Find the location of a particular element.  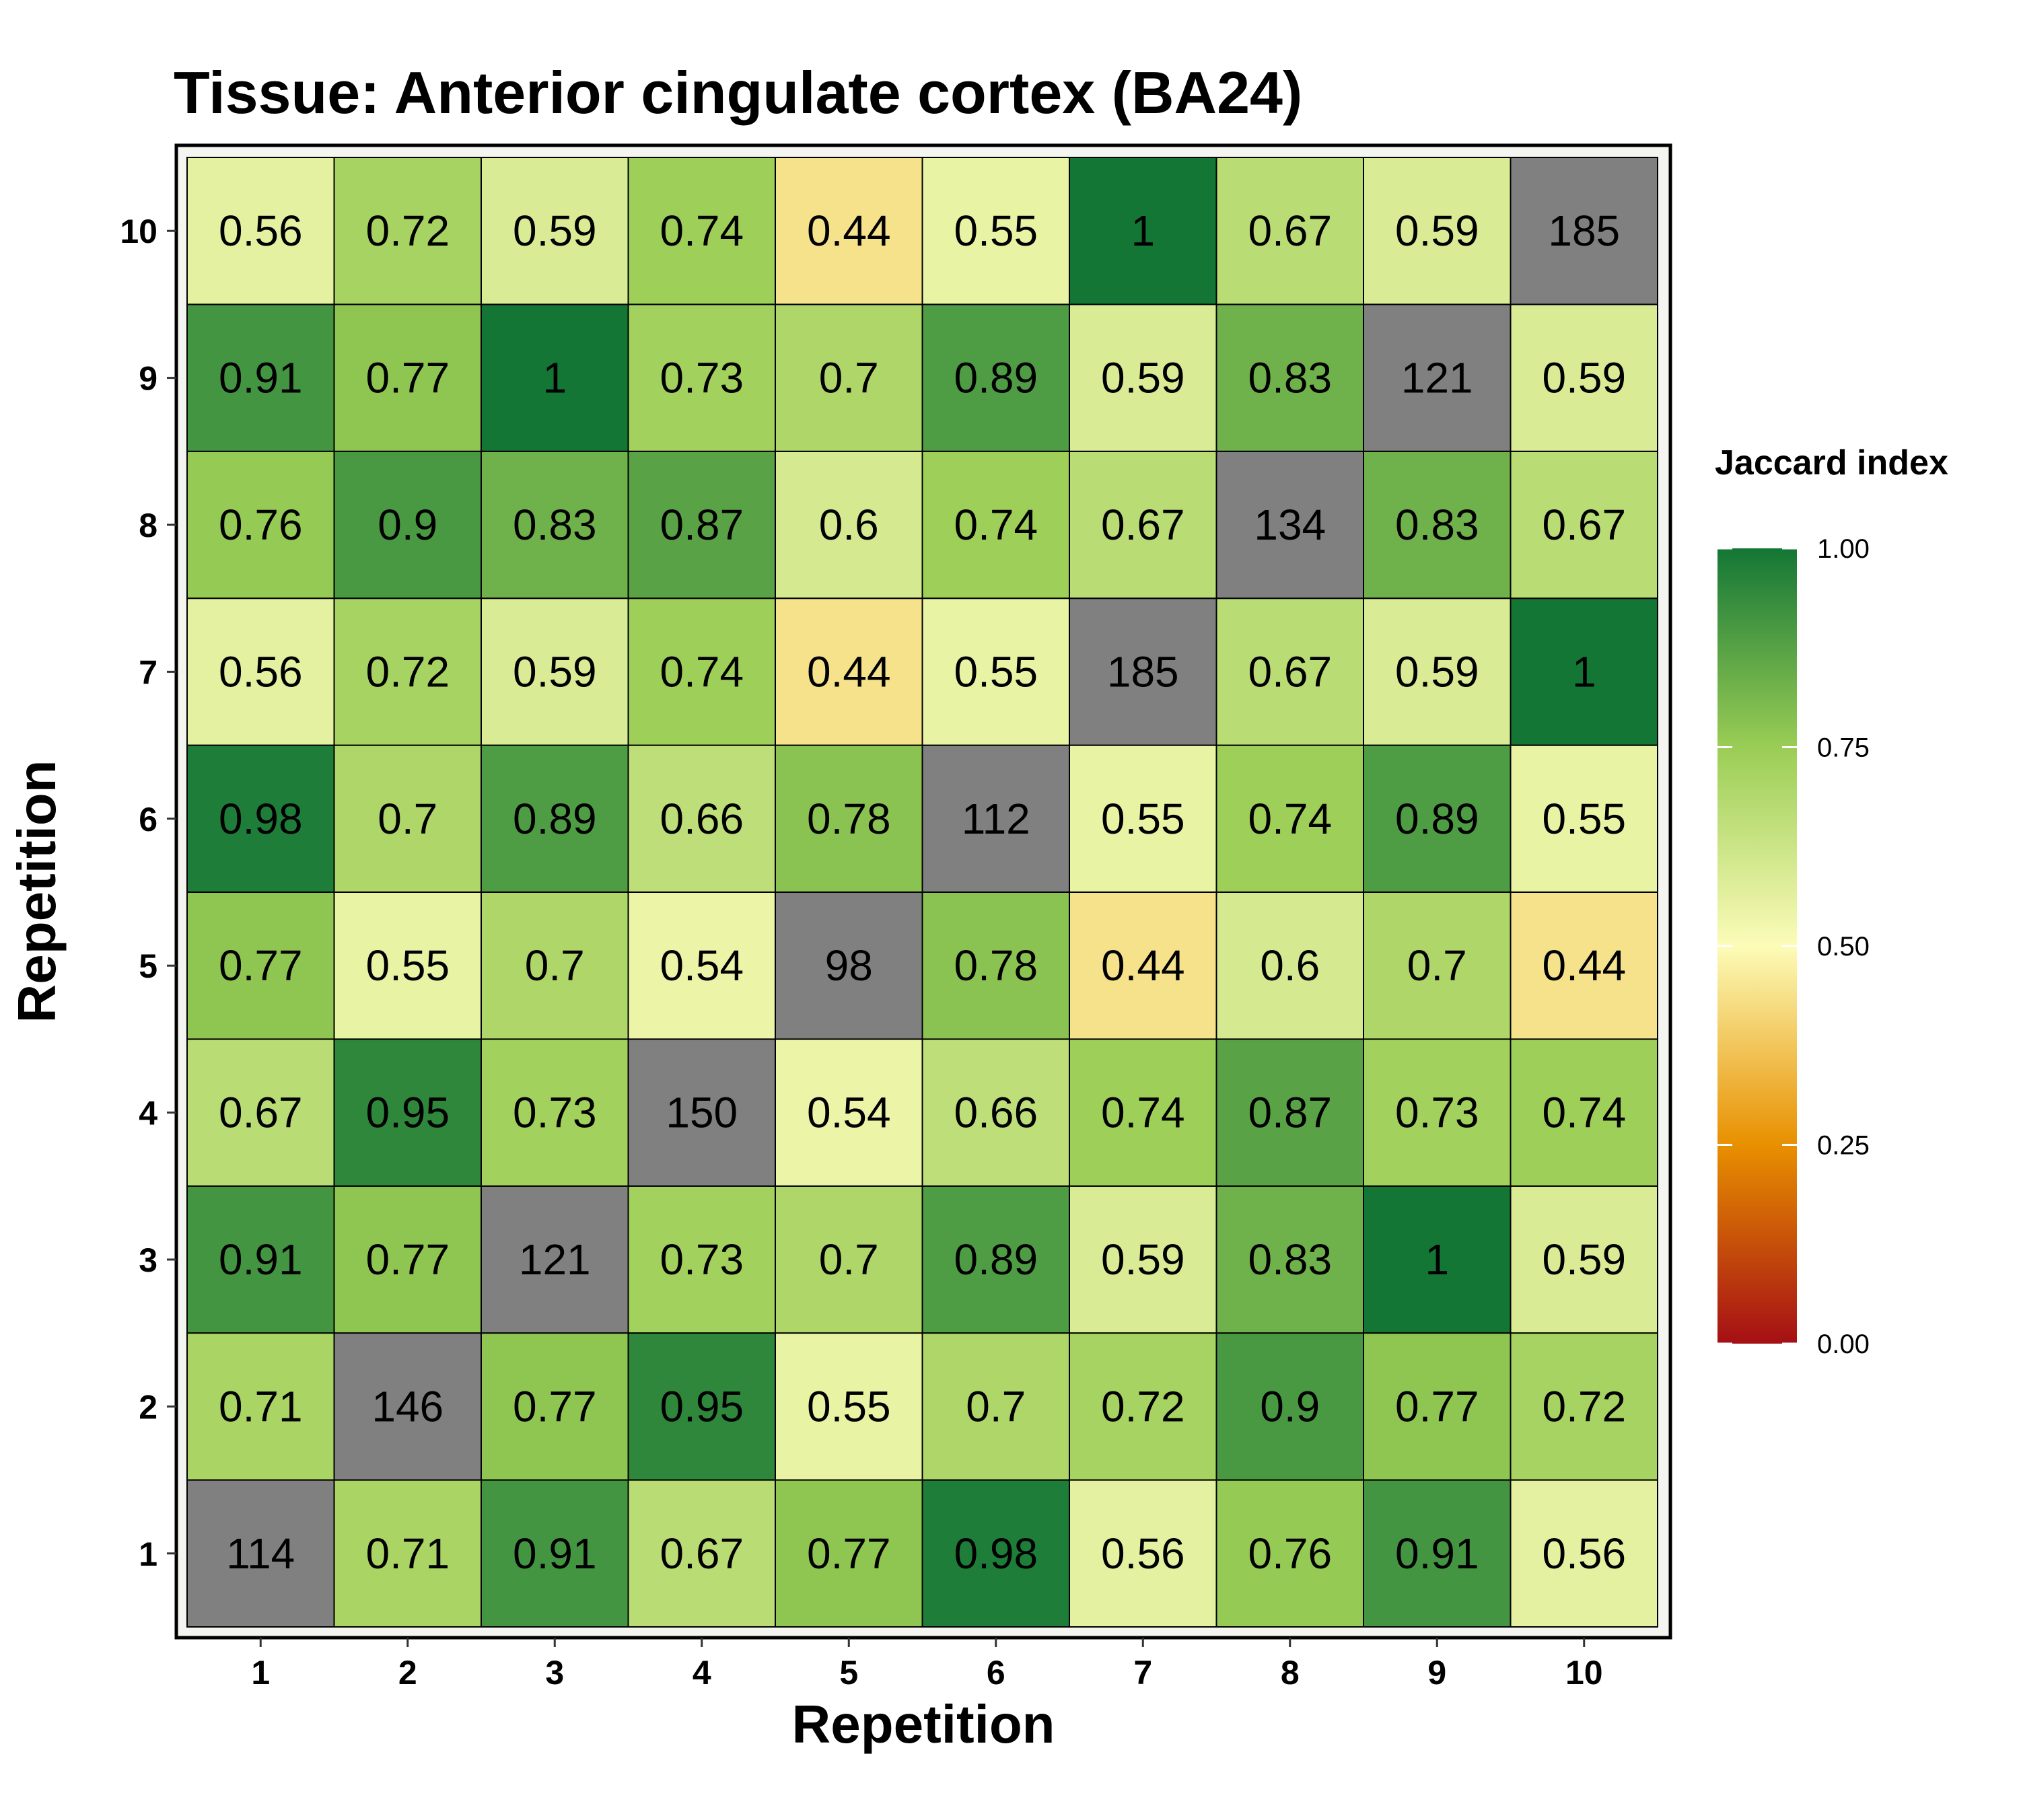

y-tick-label: 5 is located at coordinates (148, 966).